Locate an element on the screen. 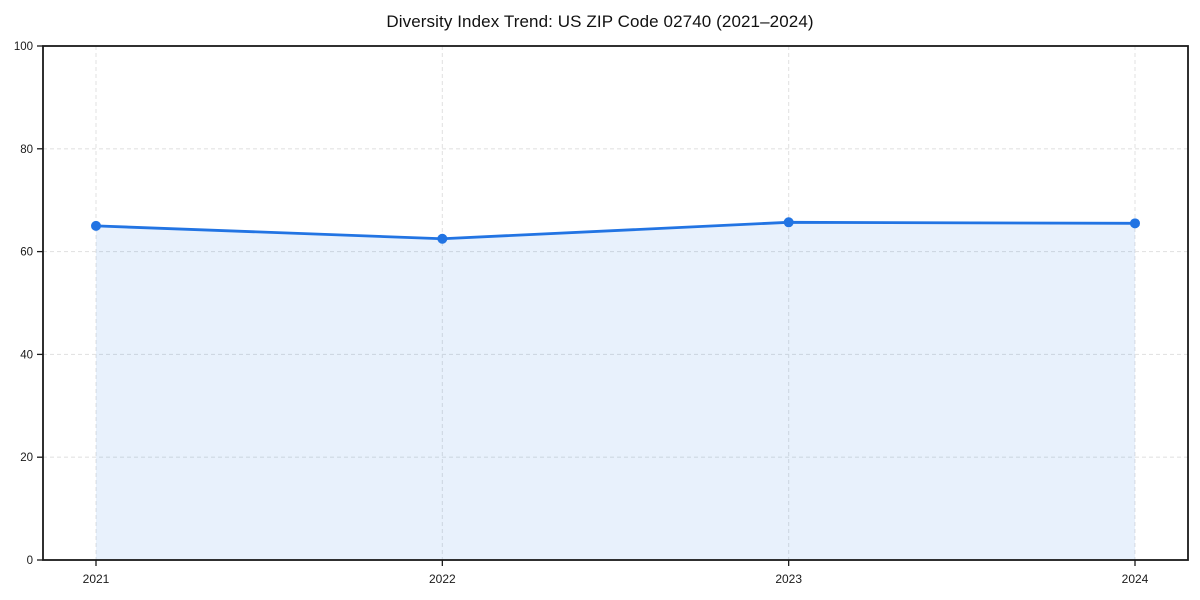 This screenshot has width=1200, height=600. trend-line is located at coordinates (615, 230).